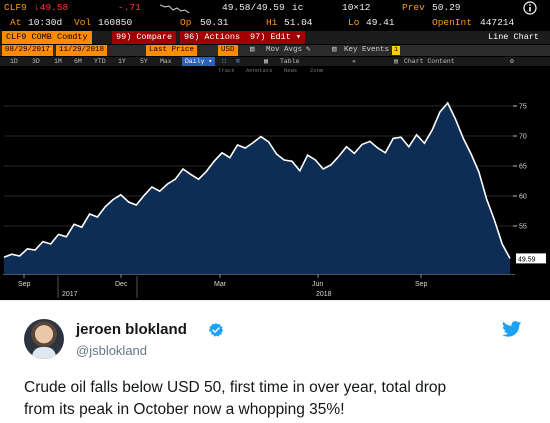 This screenshot has width=550, height=423. I want to click on quote-time: 10:30d, so click(45, 22).